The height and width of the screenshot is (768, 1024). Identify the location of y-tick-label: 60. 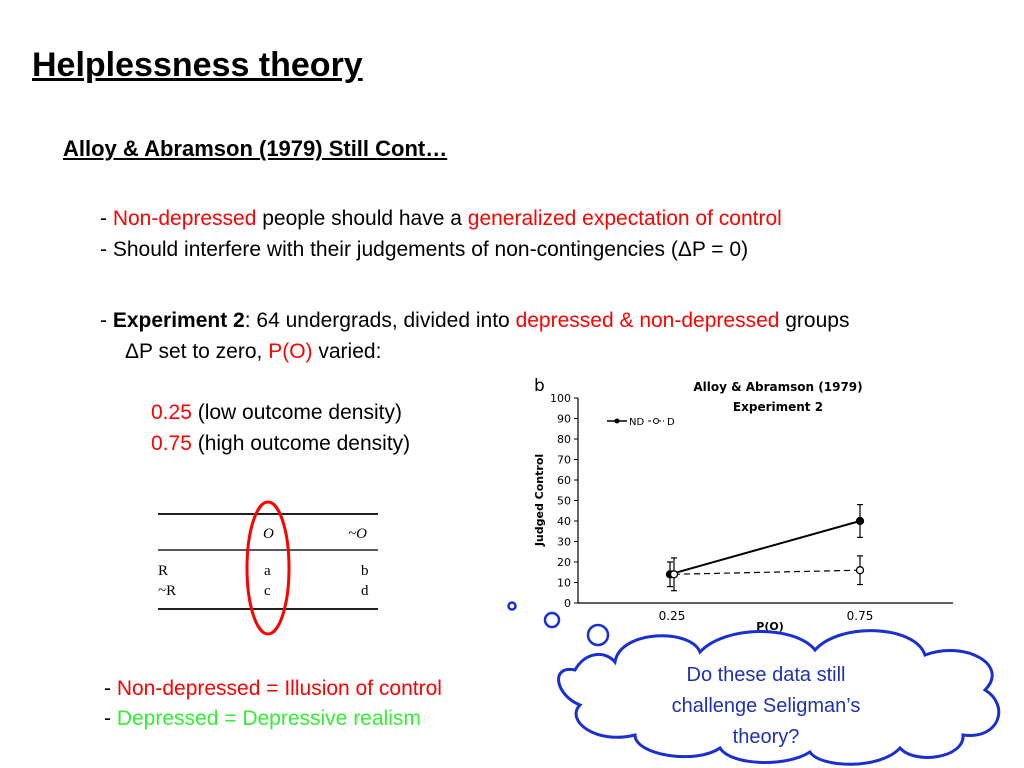
(564, 480).